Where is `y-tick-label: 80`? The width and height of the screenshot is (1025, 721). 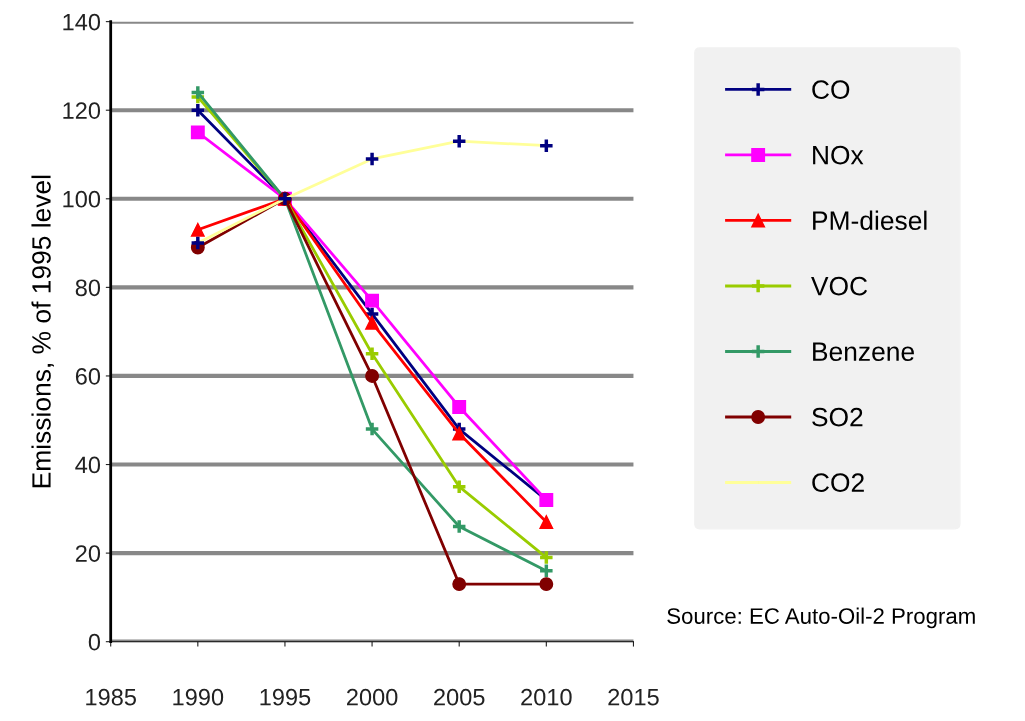
y-tick-label: 80 is located at coordinates (88, 288).